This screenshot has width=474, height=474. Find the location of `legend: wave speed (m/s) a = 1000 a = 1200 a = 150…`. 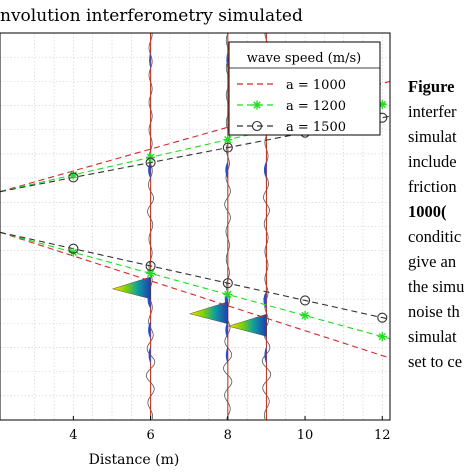

legend: wave speed (m/s) a = 1000 a = 1200 a = 150… is located at coordinates (304, 88).